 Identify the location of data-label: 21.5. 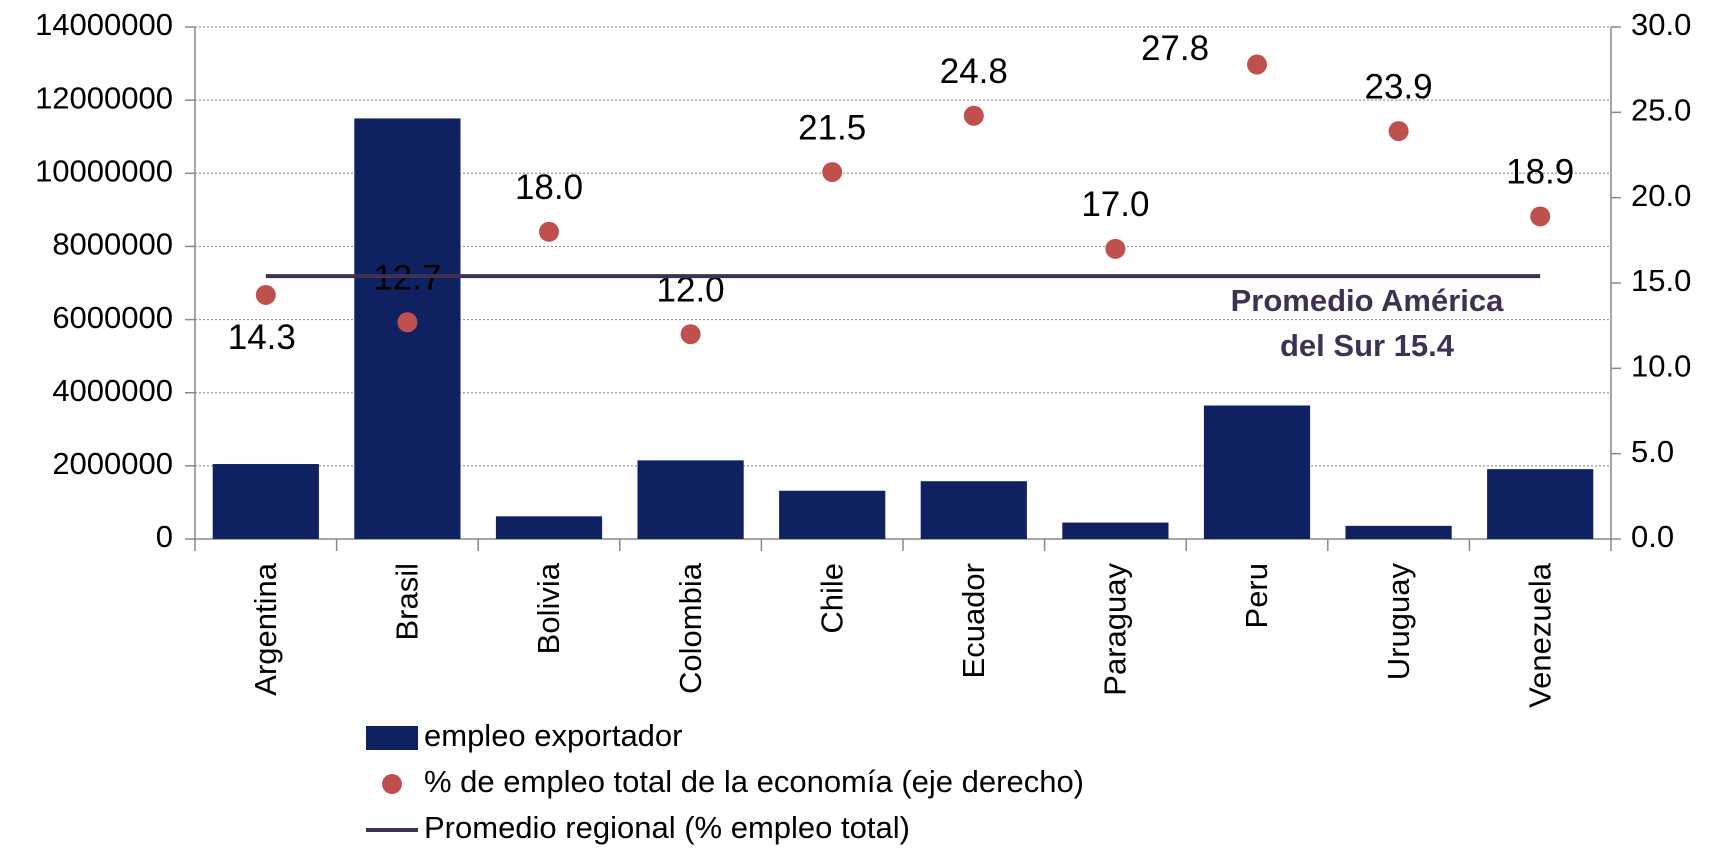
(832, 127).